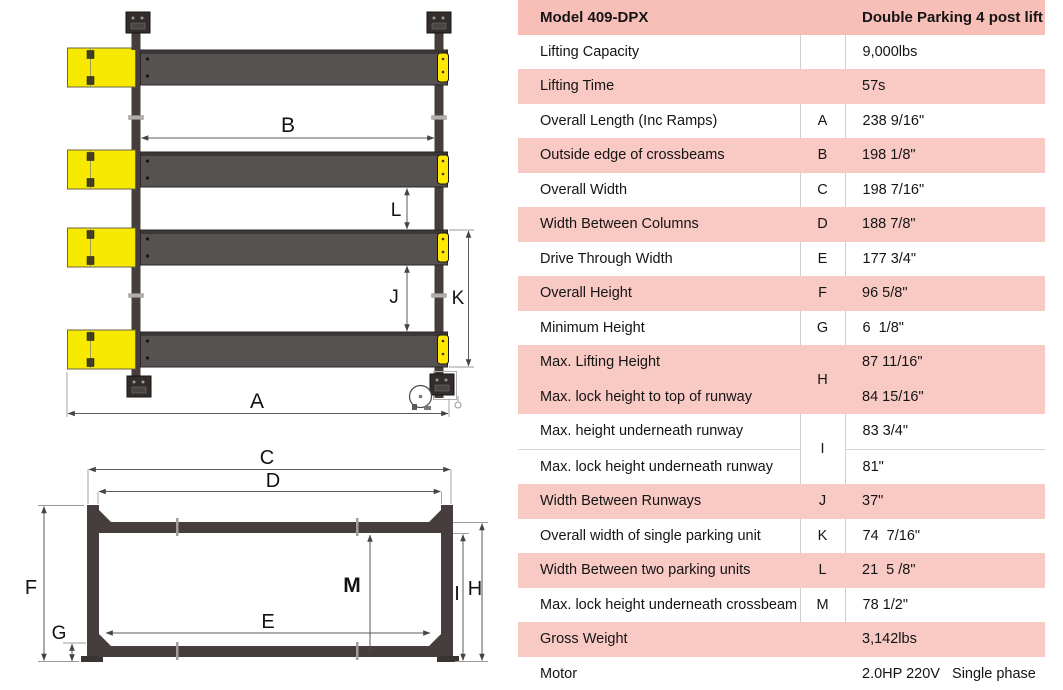 This screenshot has width=1063, height=690. Describe the element at coordinates (945, 466) in the screenshot. I see `spec-value: 81"` at that location.